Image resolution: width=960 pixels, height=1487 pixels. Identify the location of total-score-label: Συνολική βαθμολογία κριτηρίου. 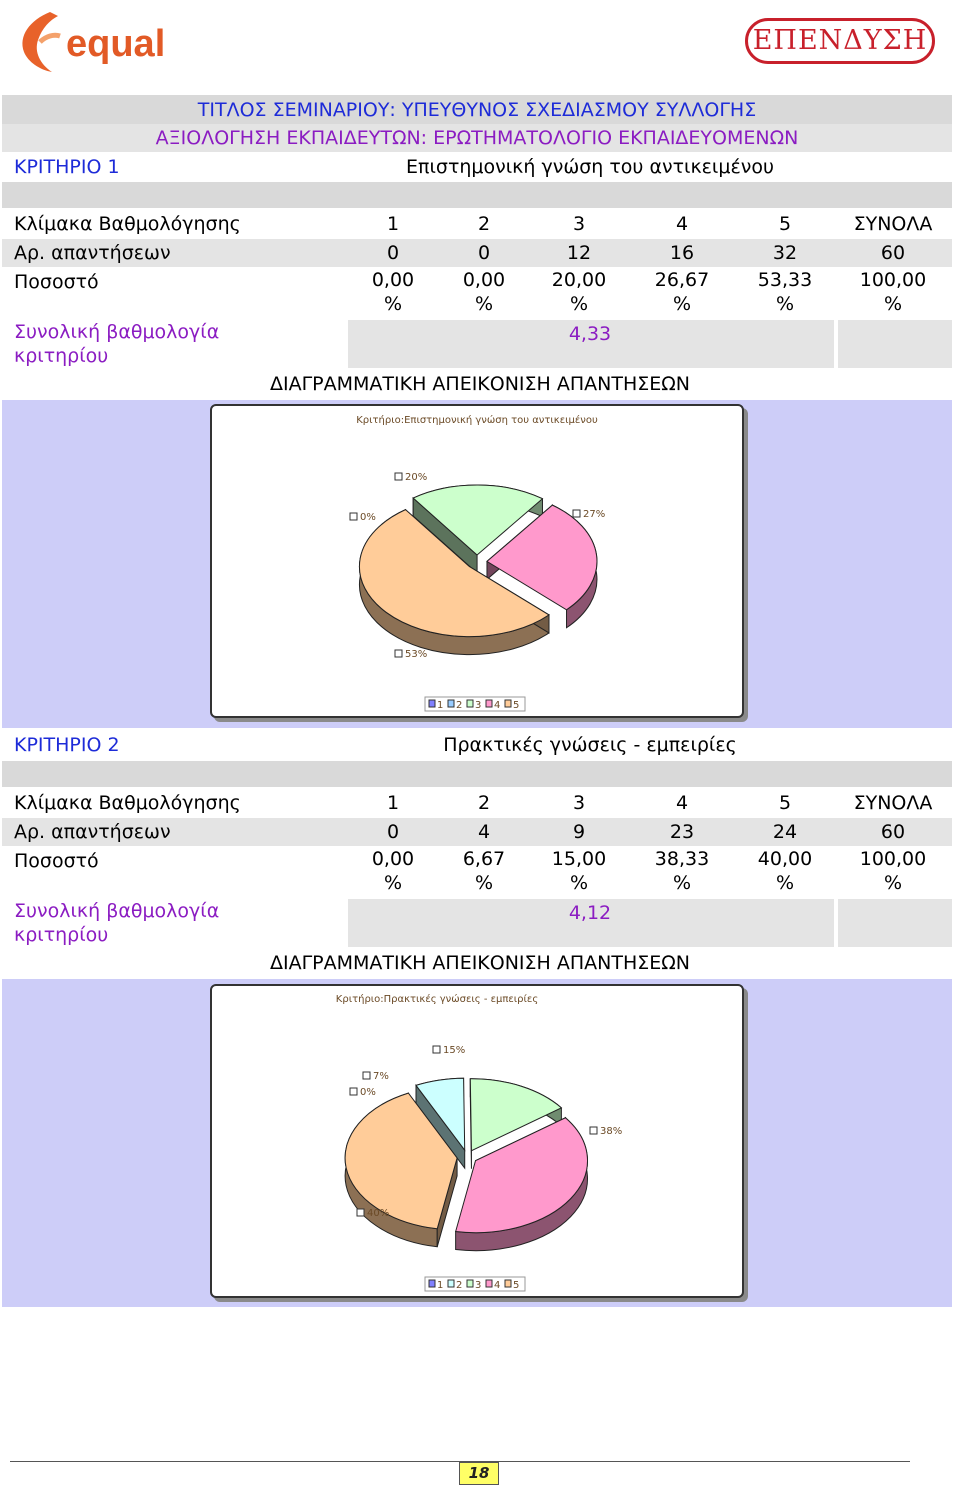
(117, 344).